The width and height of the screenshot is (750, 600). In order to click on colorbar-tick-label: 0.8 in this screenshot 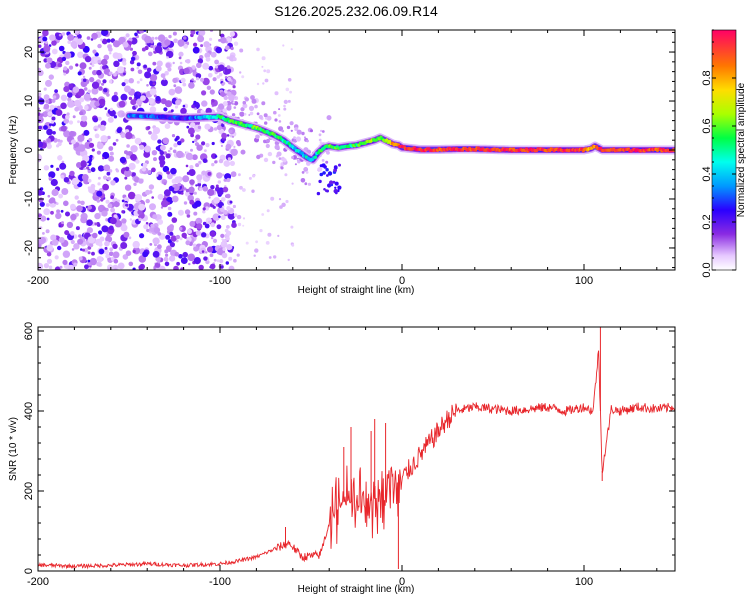, I will do `click(707, 77)`.